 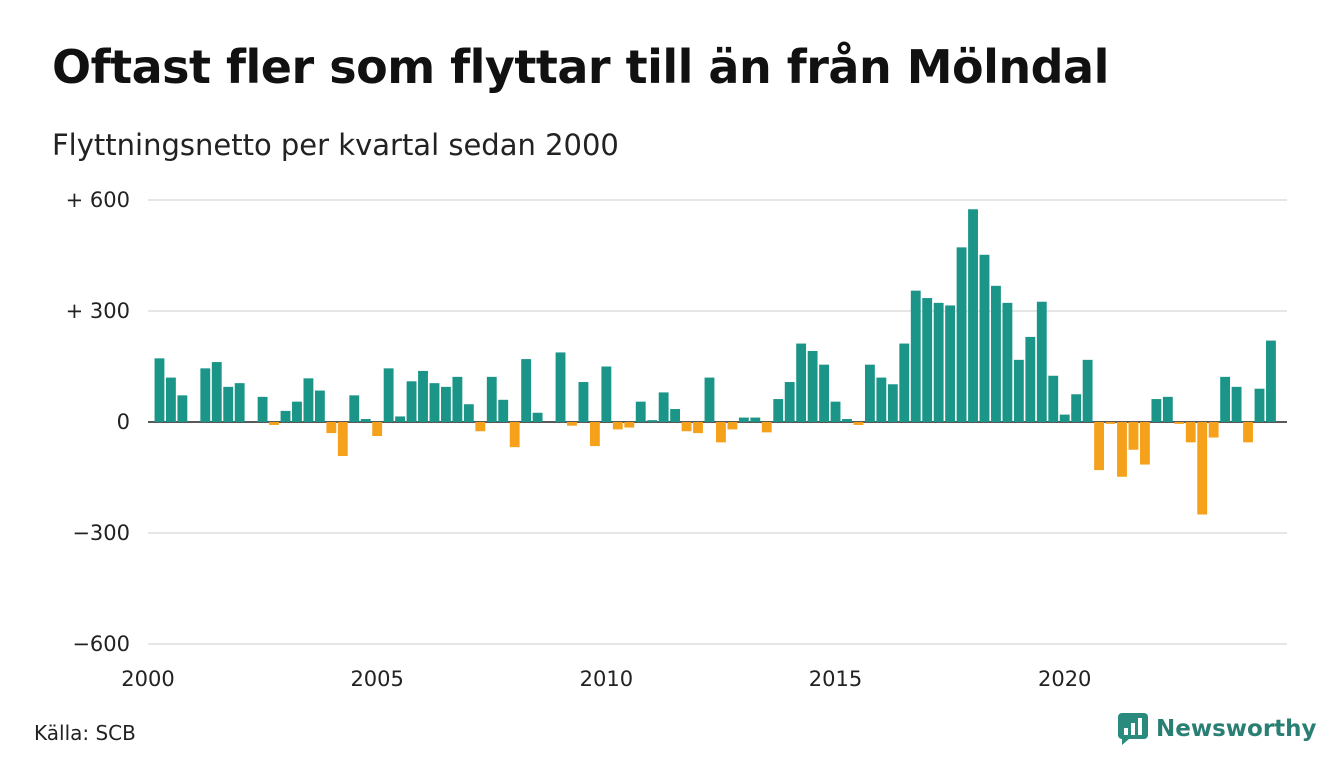 What do you see at coordinates (606, 679) in the screenshot?
I see `x-tick-label: 2010` at bounding box center [606, 679].